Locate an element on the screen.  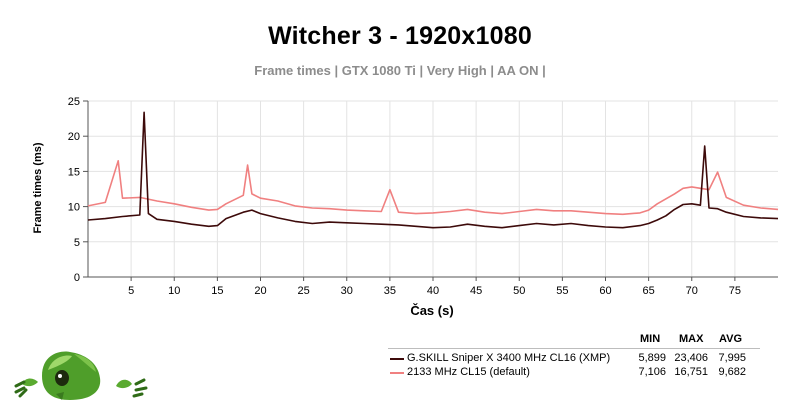
legend-min-value: 7,106 is located at coordinates (652, 372).